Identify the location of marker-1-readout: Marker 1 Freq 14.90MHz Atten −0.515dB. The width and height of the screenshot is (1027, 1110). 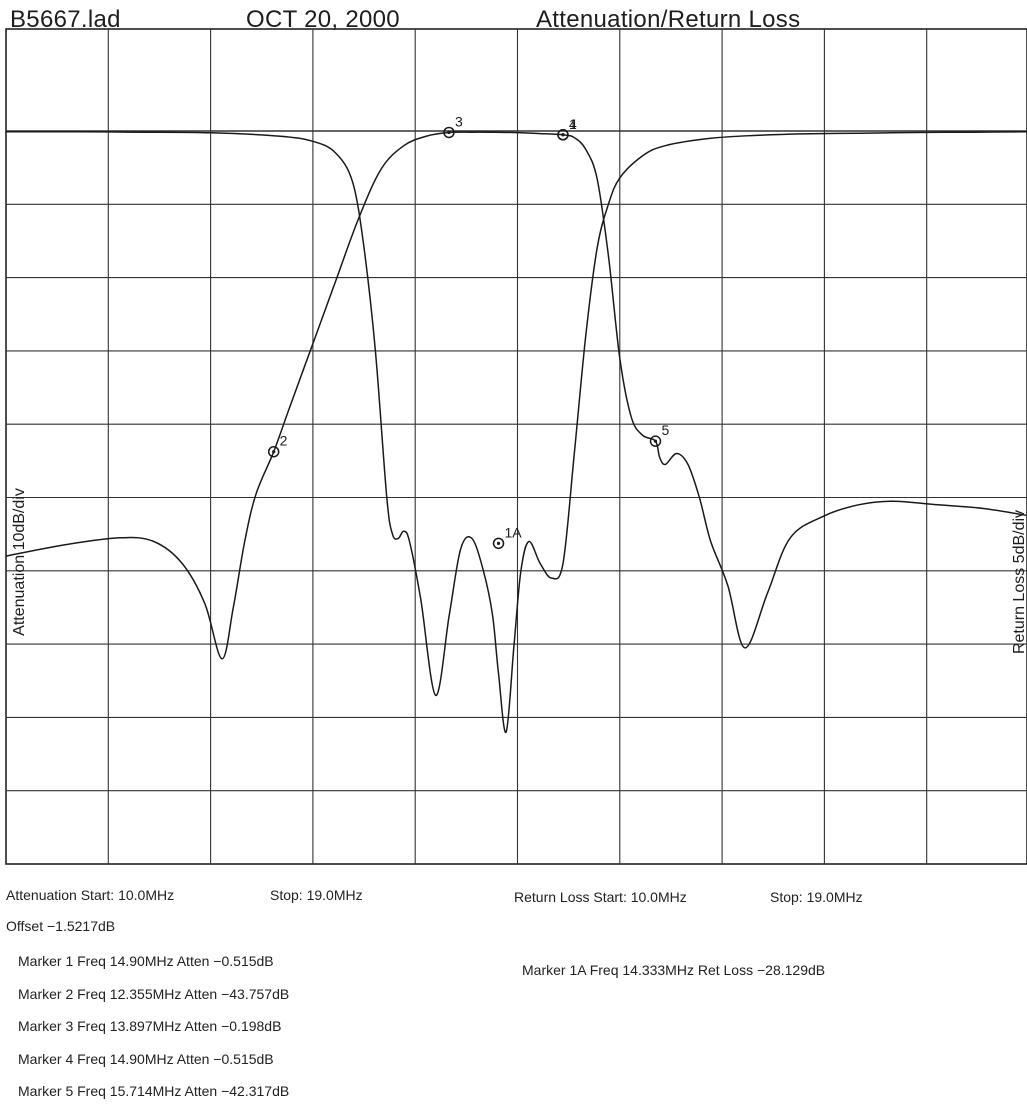
(146, 961).